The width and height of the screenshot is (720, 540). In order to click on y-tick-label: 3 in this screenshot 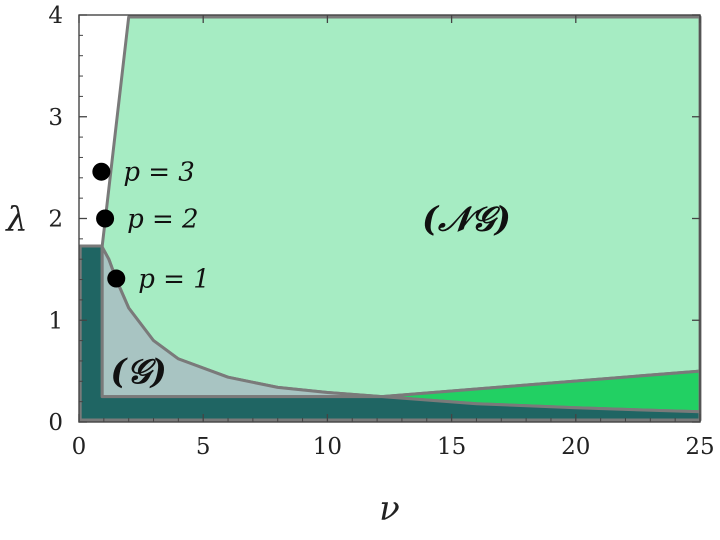, I will do `click(55, 118)`.